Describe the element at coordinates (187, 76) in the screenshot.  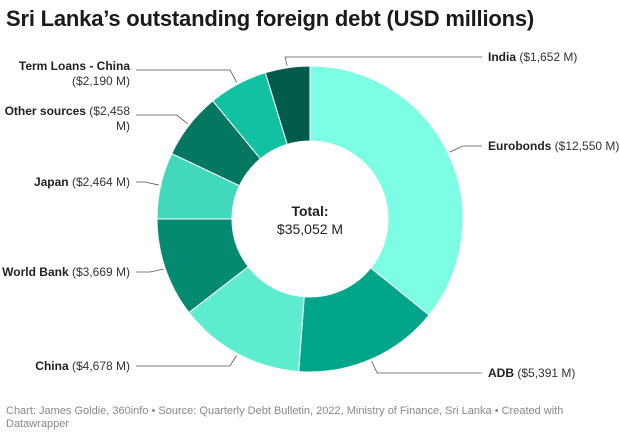
I see `leader-line-term-loans-china` at that location.